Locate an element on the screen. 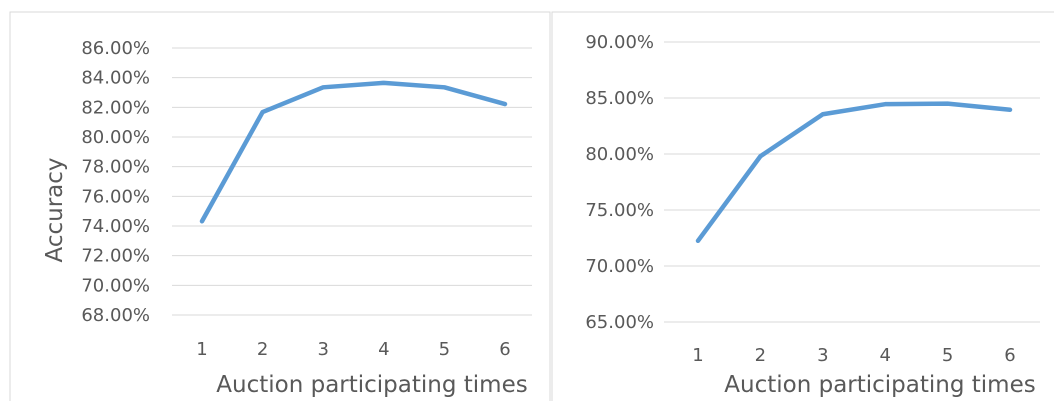 The image size is (1054, 401). y-tick-label: 72.00% is located at coordinates (115, 256).